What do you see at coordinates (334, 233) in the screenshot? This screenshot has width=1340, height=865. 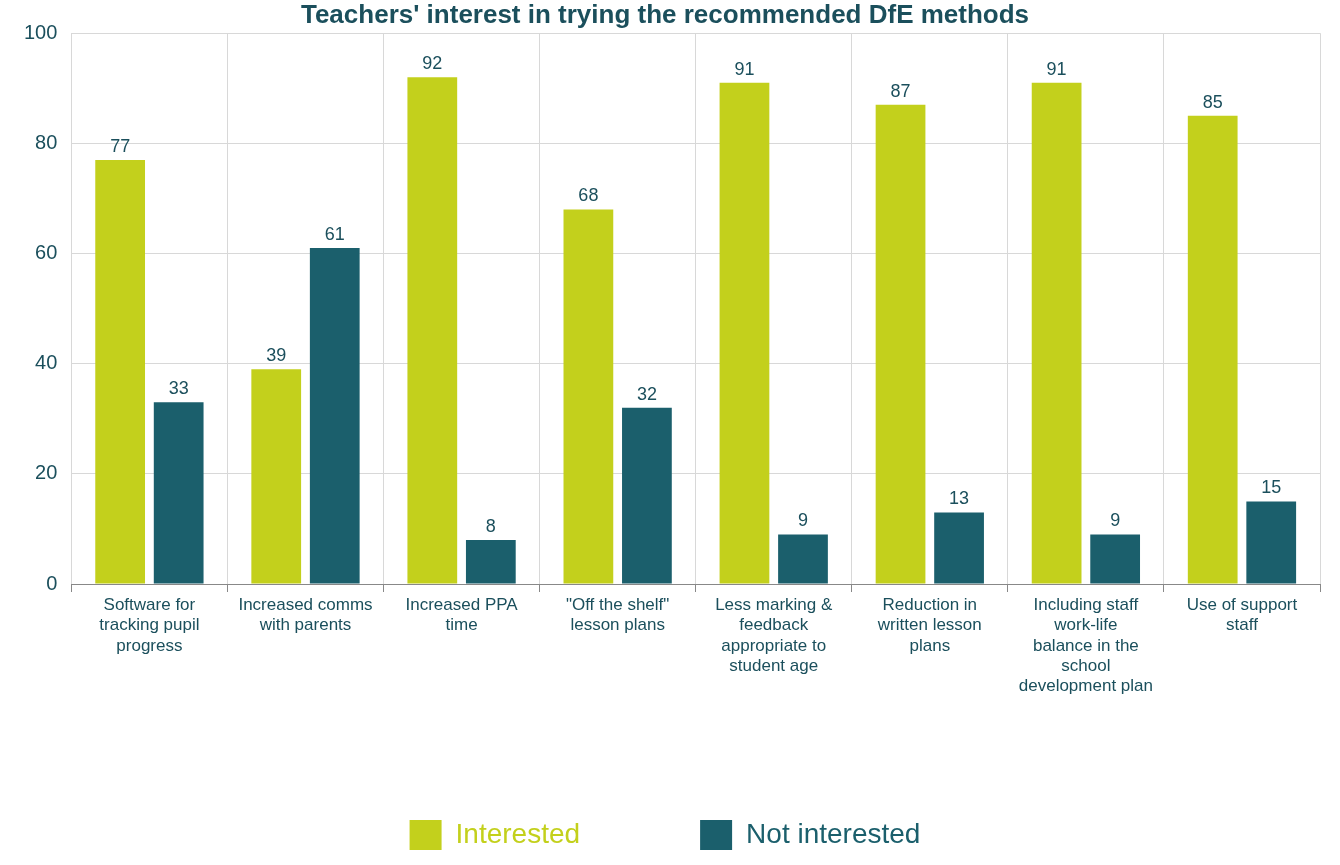 I see `data-label: 61` at bounding box center [334, 233].